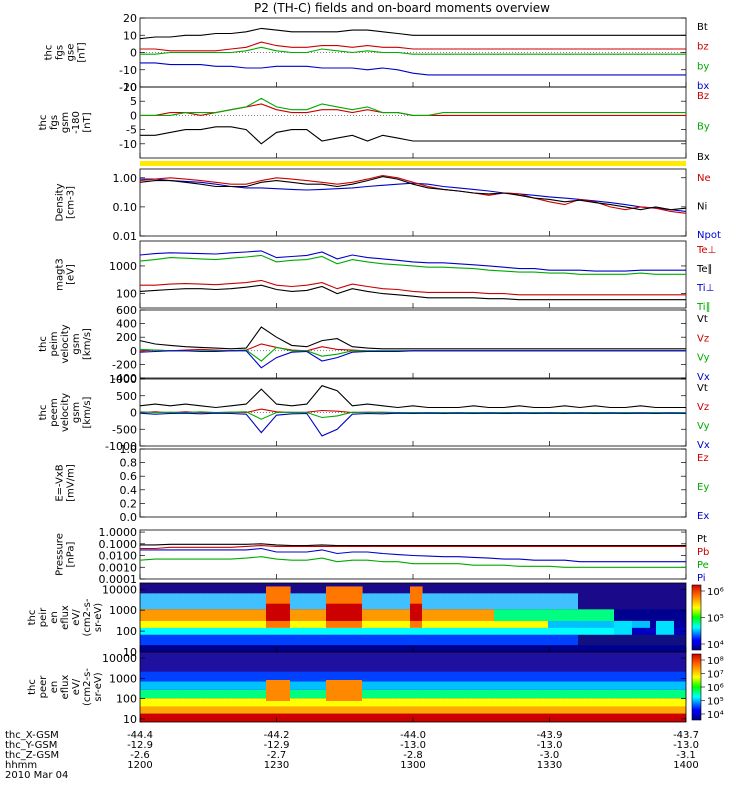 The width and height of the screenshot is (750, 800). I want to click on y-axis-label: velocity, so click(65, 412).